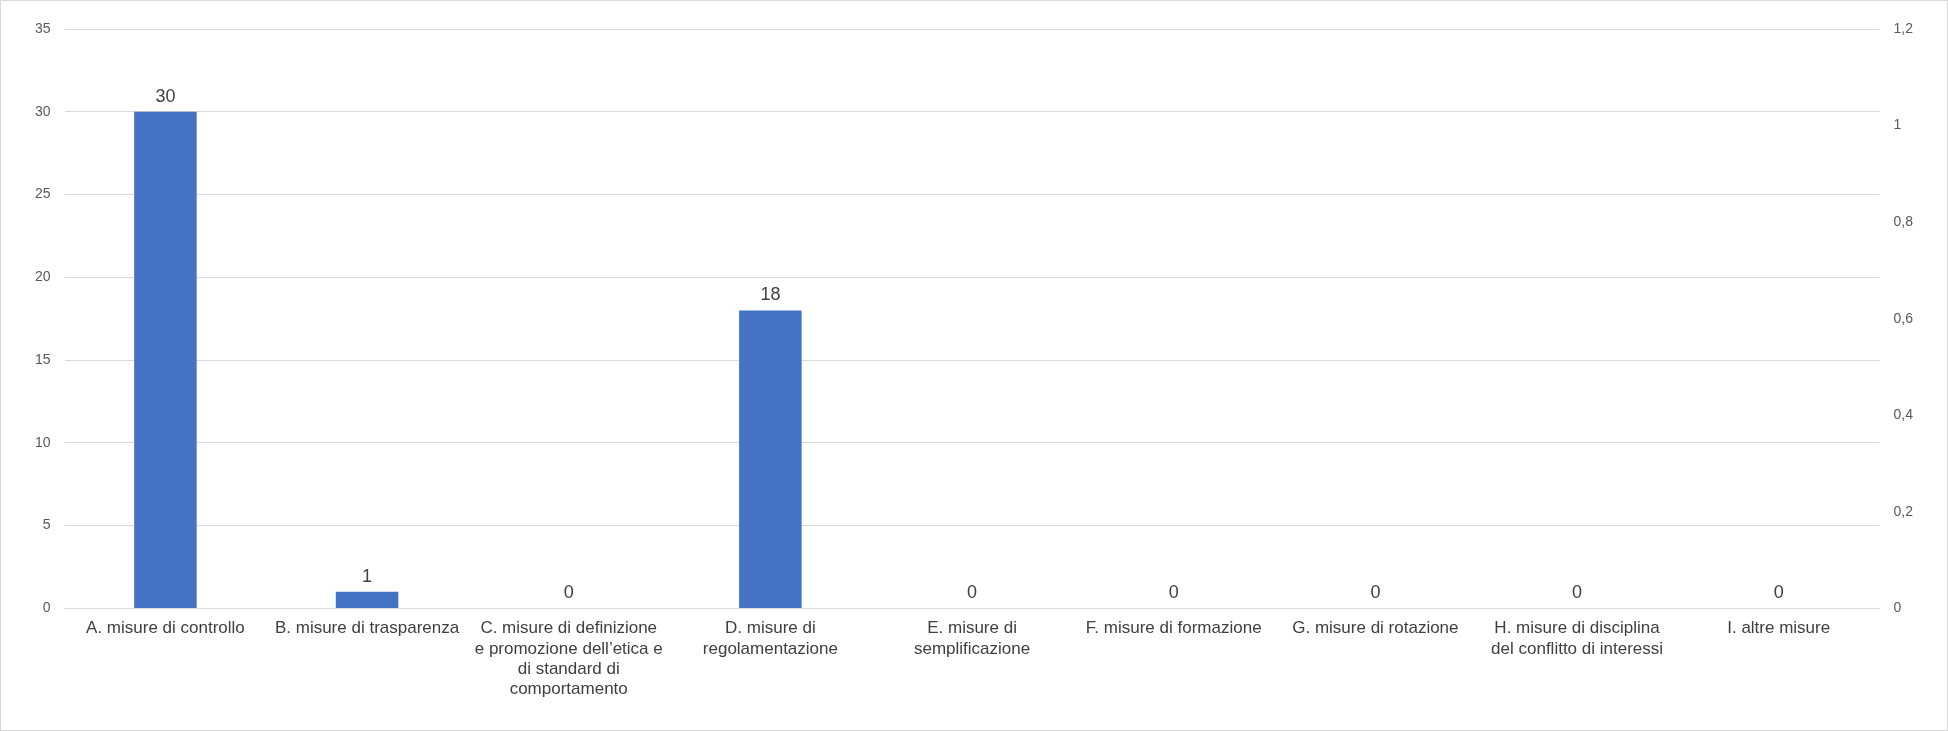 The image size is (1948, 731). Describe the element at coordinates (1903, 414) in the screenshot. I see `y2-tick-label: 0,4` at that location.